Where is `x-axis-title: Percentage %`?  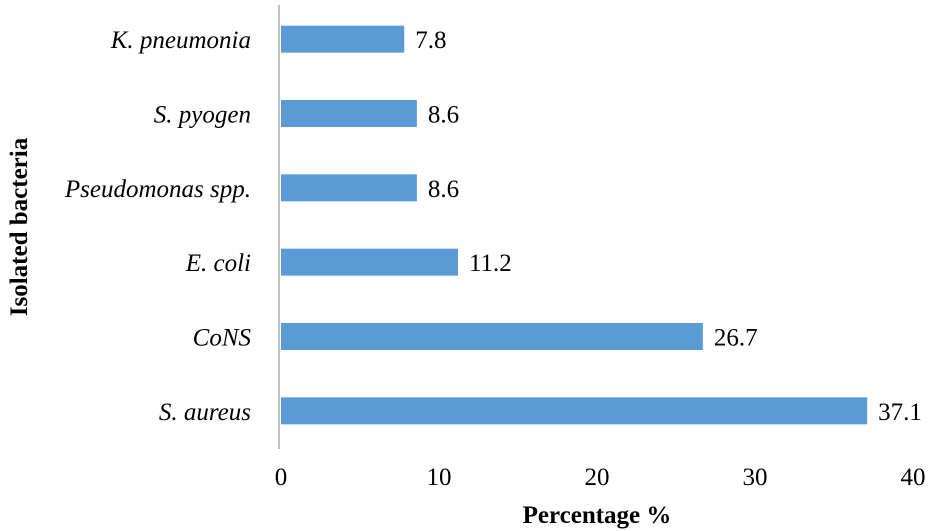 x-axis-title: Percentage % is located at coordinates (597, 515).